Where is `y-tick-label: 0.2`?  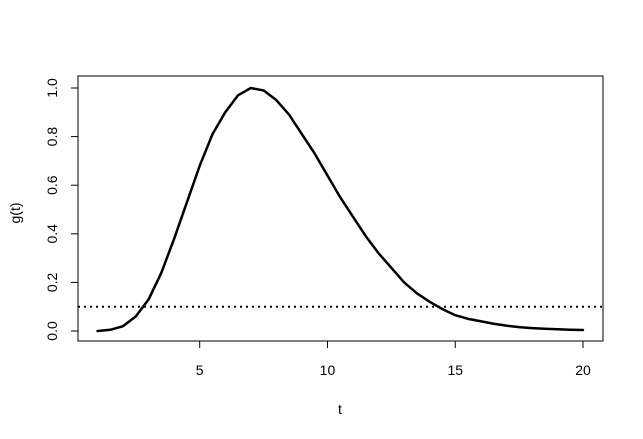
y-tick-label: 0.2 is located at coordinates (52, 282).